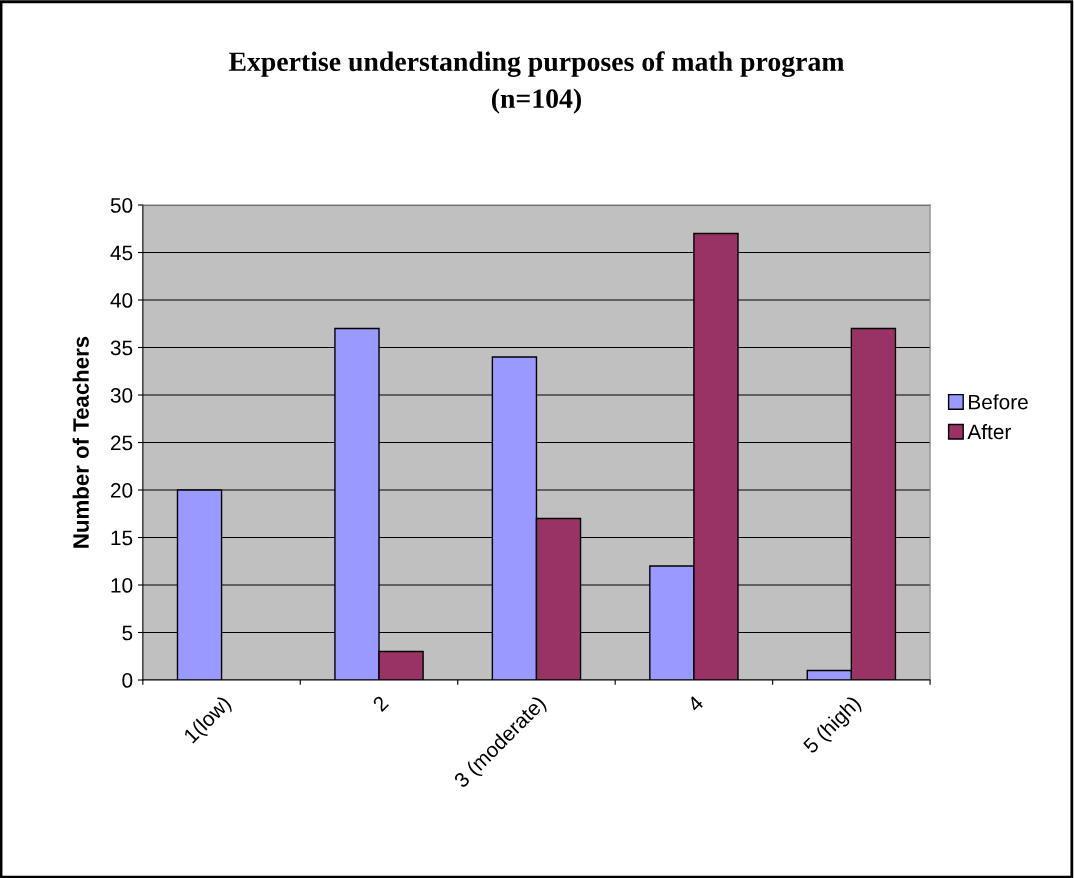 This screenshot has height=878, width=1074. What do you see at coordinates (122, 585) in the screenshot?
I see `y-tick-label: 10` at bounding box center [122, 585].